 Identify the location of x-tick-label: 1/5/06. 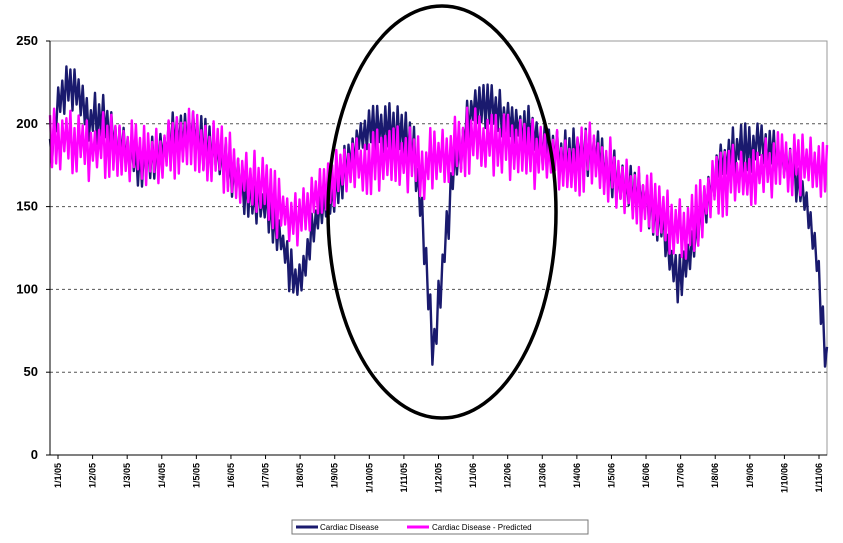
(611, 475).